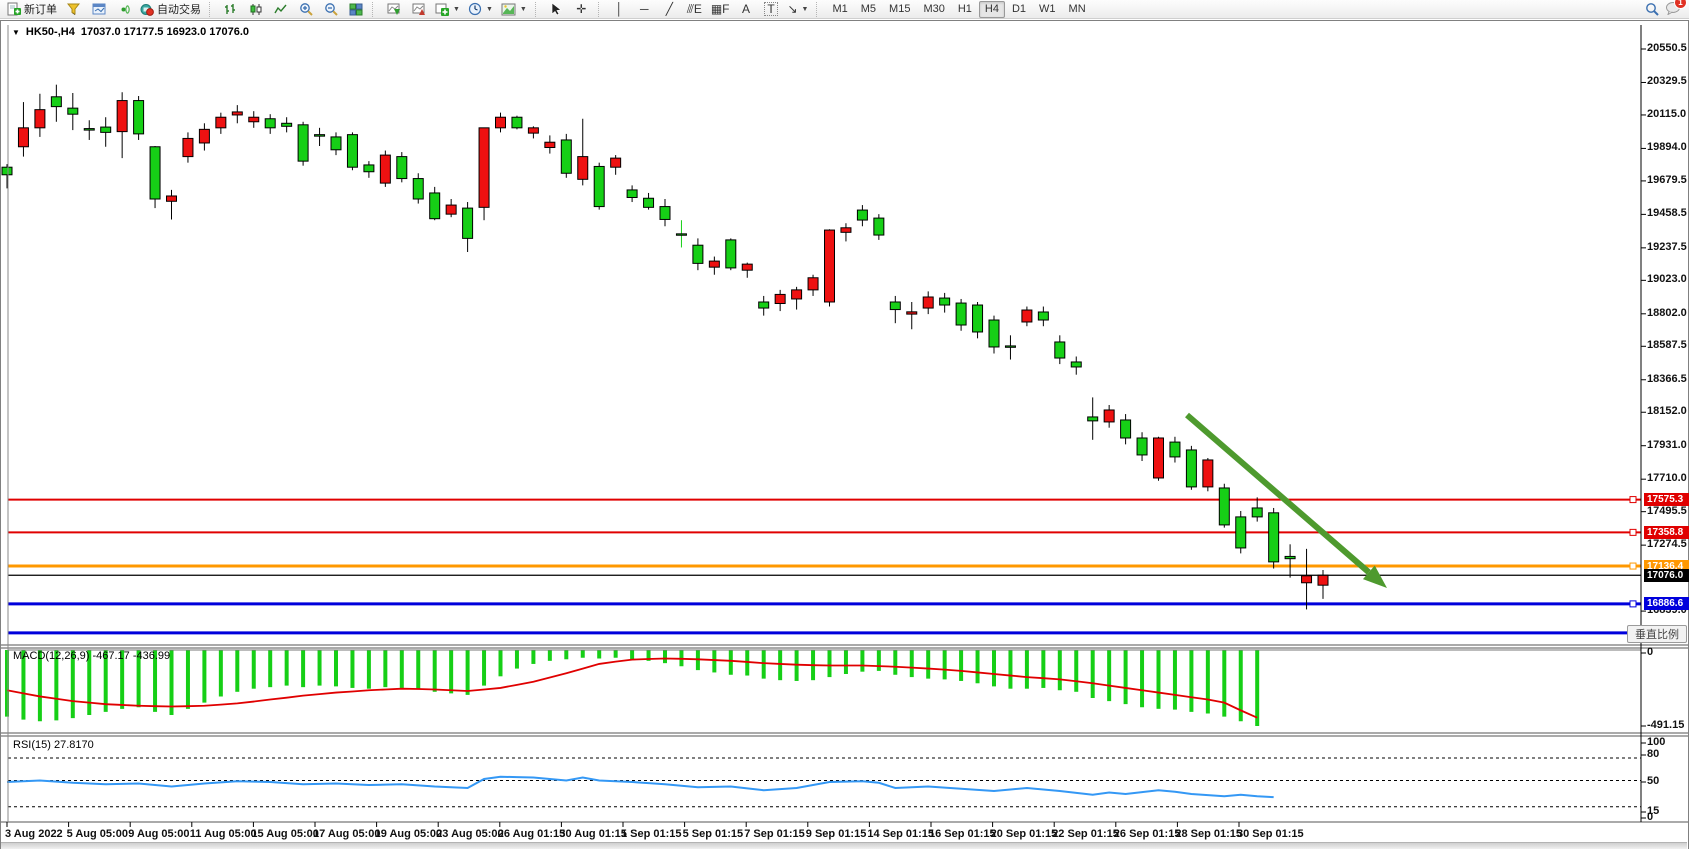  What do you see at coordinates (285, 834) in the screenshot?
I see `x-axis-tick-label: 15 Aug 05:00` at bounding box center [285, 834].